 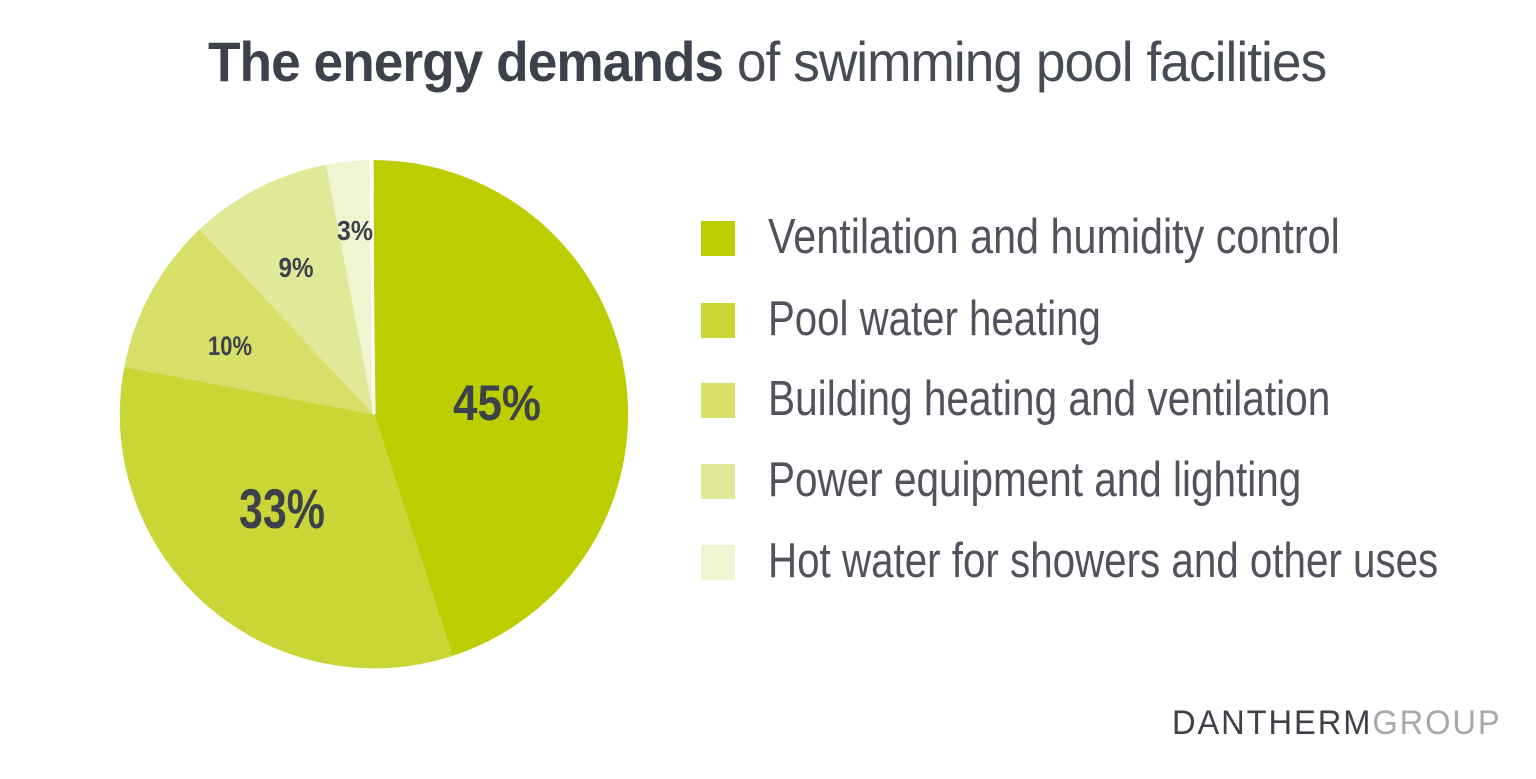 I want to click on svg-text: 9%, so click(x=296, y=267).